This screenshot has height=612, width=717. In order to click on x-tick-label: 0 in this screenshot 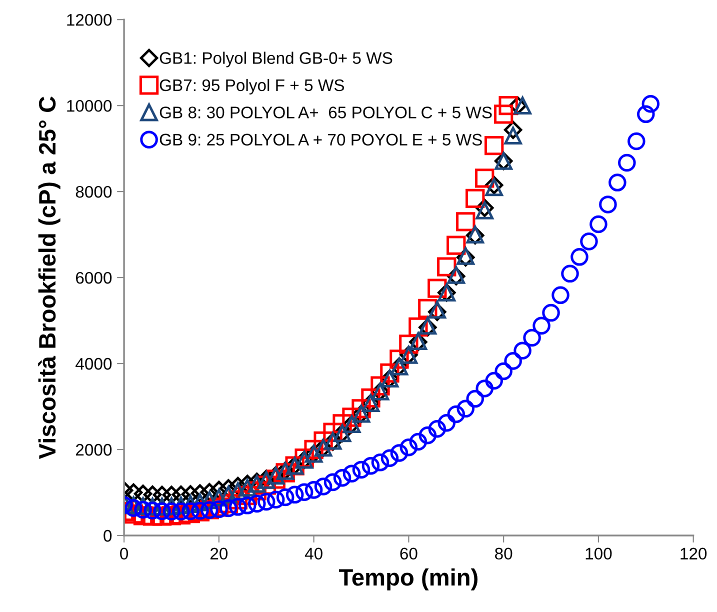, I will do `click(124, 554)`.